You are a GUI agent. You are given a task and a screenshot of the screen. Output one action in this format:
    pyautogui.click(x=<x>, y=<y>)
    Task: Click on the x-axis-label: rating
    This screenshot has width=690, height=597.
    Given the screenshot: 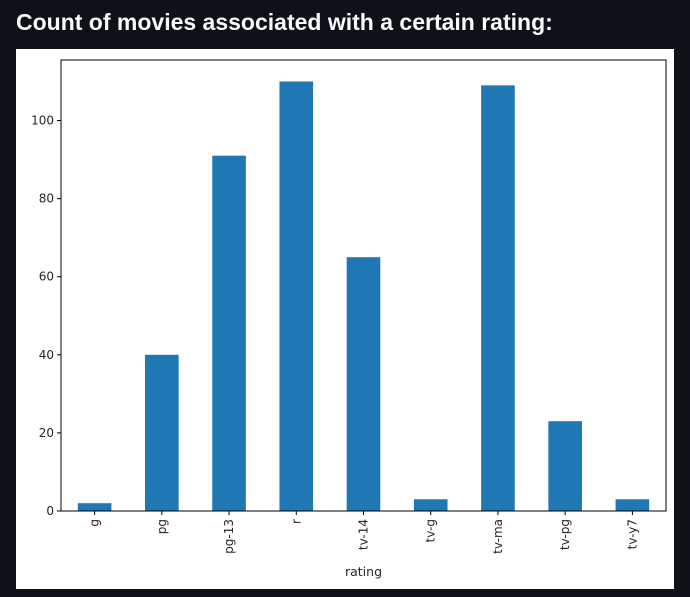 What is the action you would take?
    pyautogui.click(x=363, y=571)
    